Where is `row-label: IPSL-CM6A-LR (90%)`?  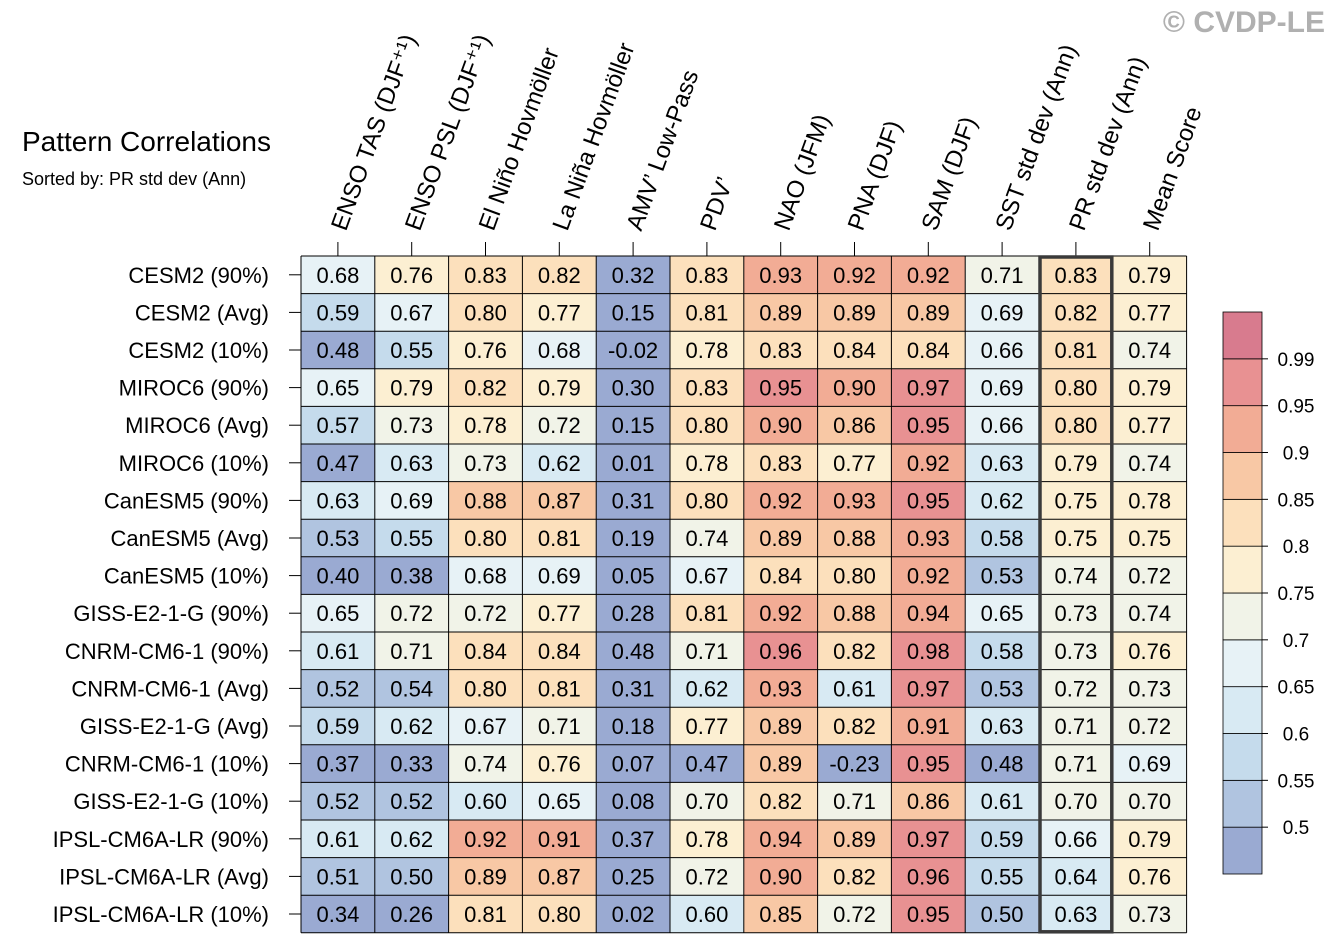 row-label: IPSL-CM6A-LR (90%) is located at coordinates (161, 839).